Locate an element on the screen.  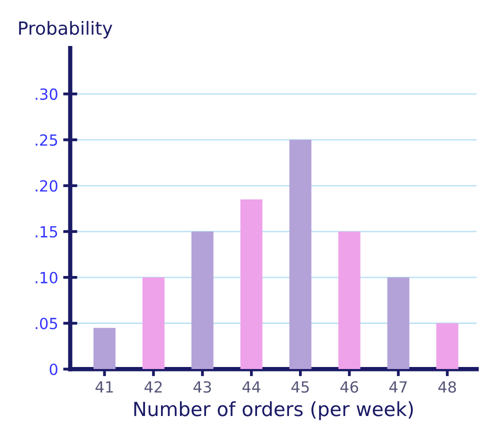
x-tick-label: 47 is located at coordinates (398, 387).